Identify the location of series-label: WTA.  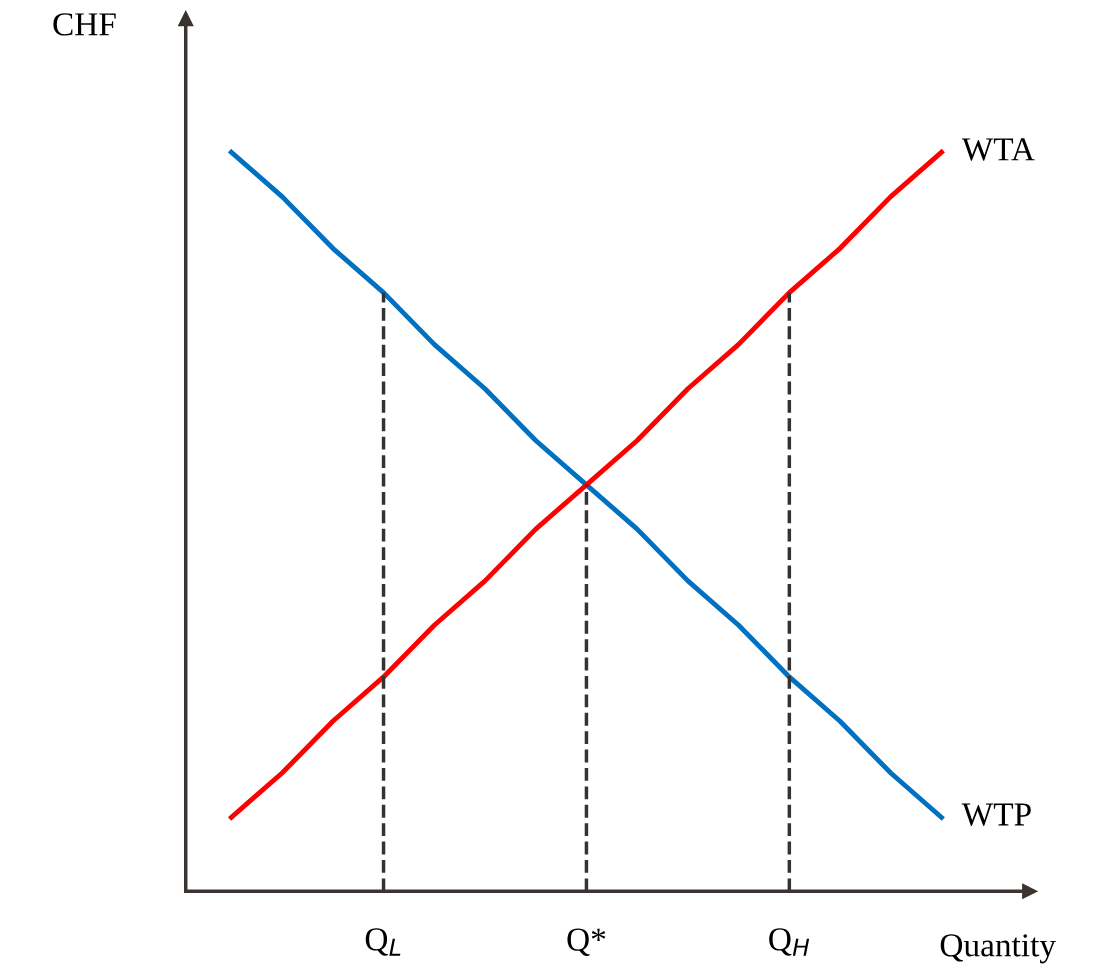
(998, 149).